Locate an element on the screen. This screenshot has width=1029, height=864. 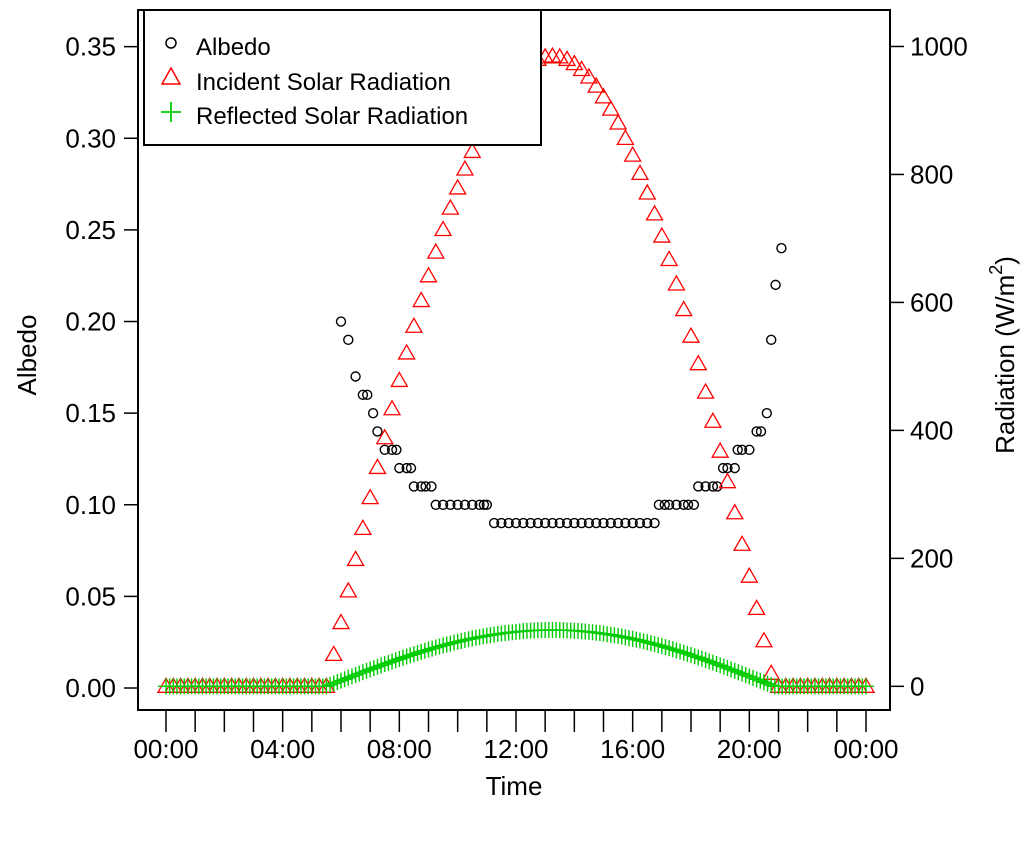
legend-label-albedo: Albedo is located at coordinates (233, 47).